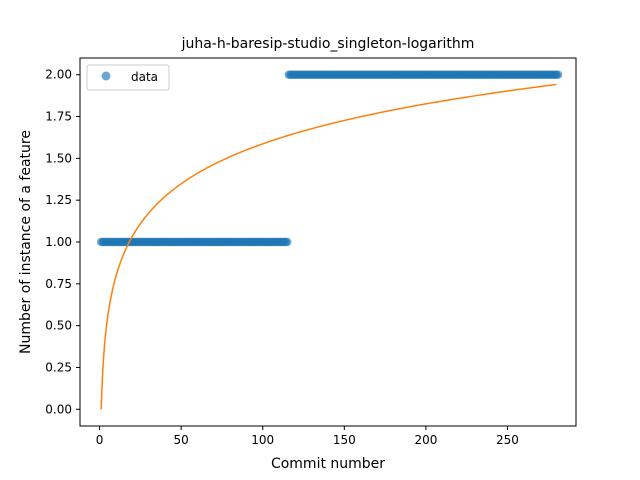 This screenshot has width=640, height=480. What do you see at coordinates (328, 464) in the screenshot?
I see `x-axis-label: Commit number` at bounding box center [328, 464].